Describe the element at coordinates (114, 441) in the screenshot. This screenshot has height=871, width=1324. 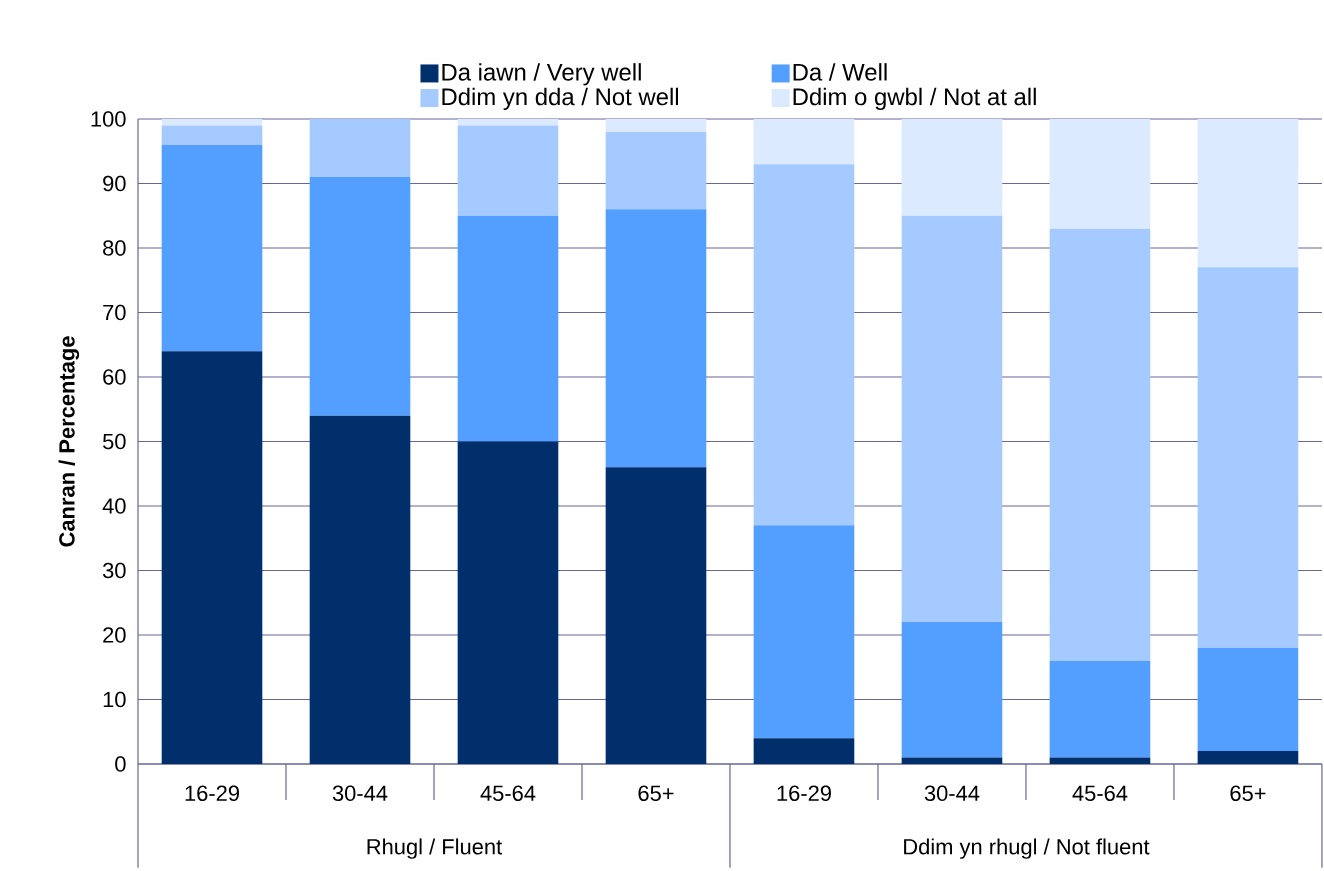
I see `y-tick-label: 50` at that location.